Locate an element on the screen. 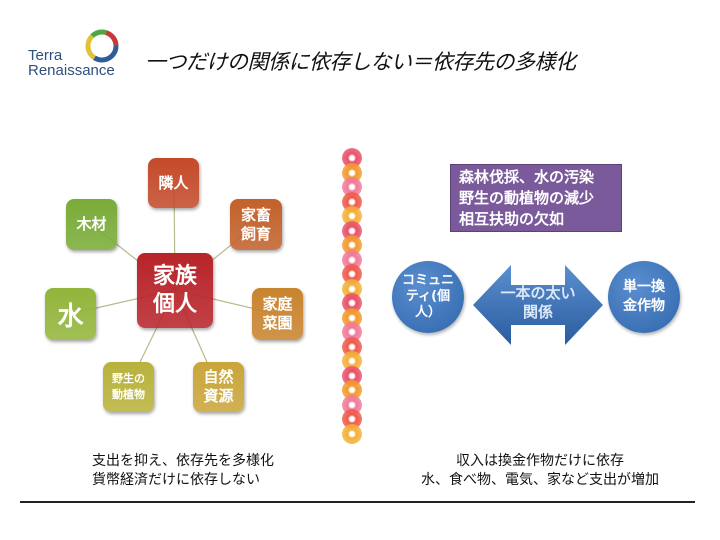 The height and width of the screenshot is (540, 720). cash-crop-circle: 単一換 金作物 is located at coordinates (644, 297).